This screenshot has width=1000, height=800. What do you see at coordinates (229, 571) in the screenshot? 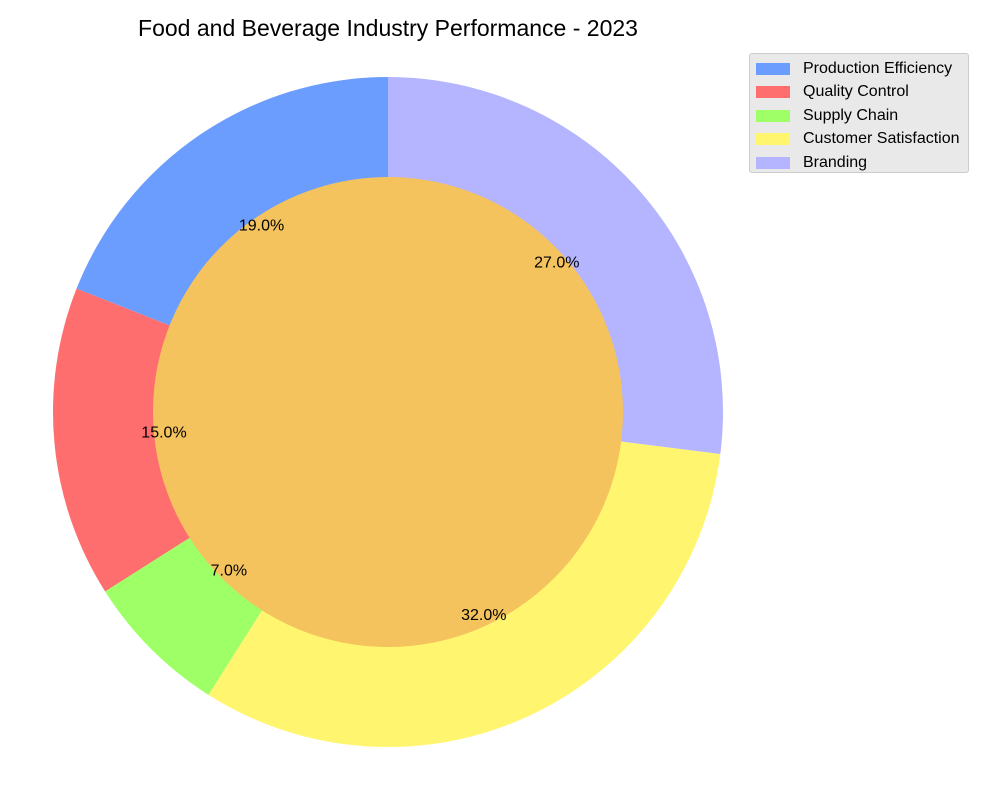
I see `pct-label-supply-chain: 7.0%` at bounding box center [229, 571].